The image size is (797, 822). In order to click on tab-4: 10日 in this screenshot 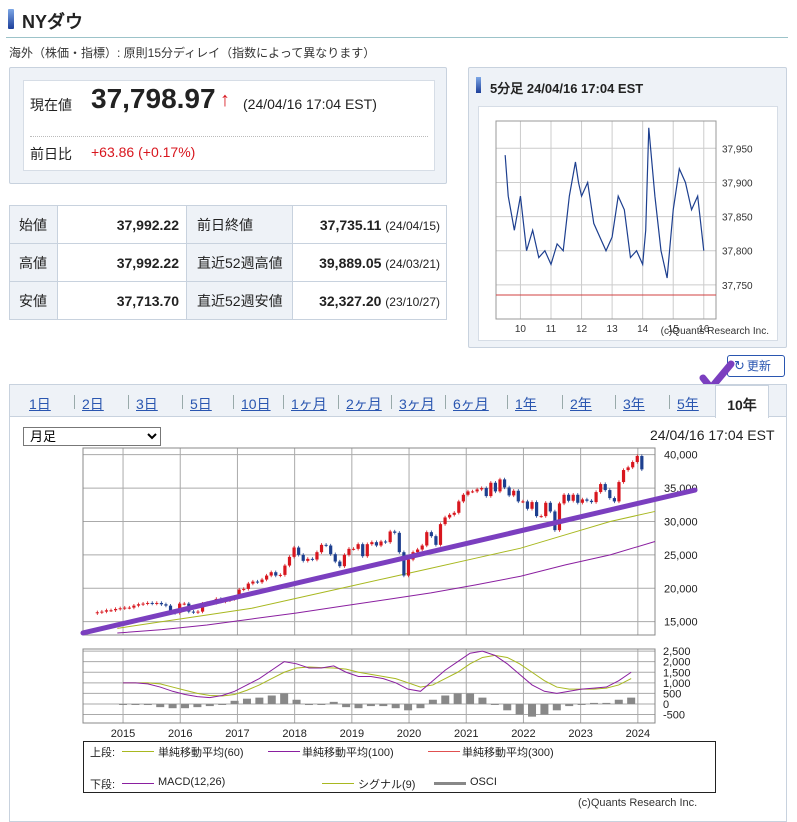, I will do `click(256, 404)`.